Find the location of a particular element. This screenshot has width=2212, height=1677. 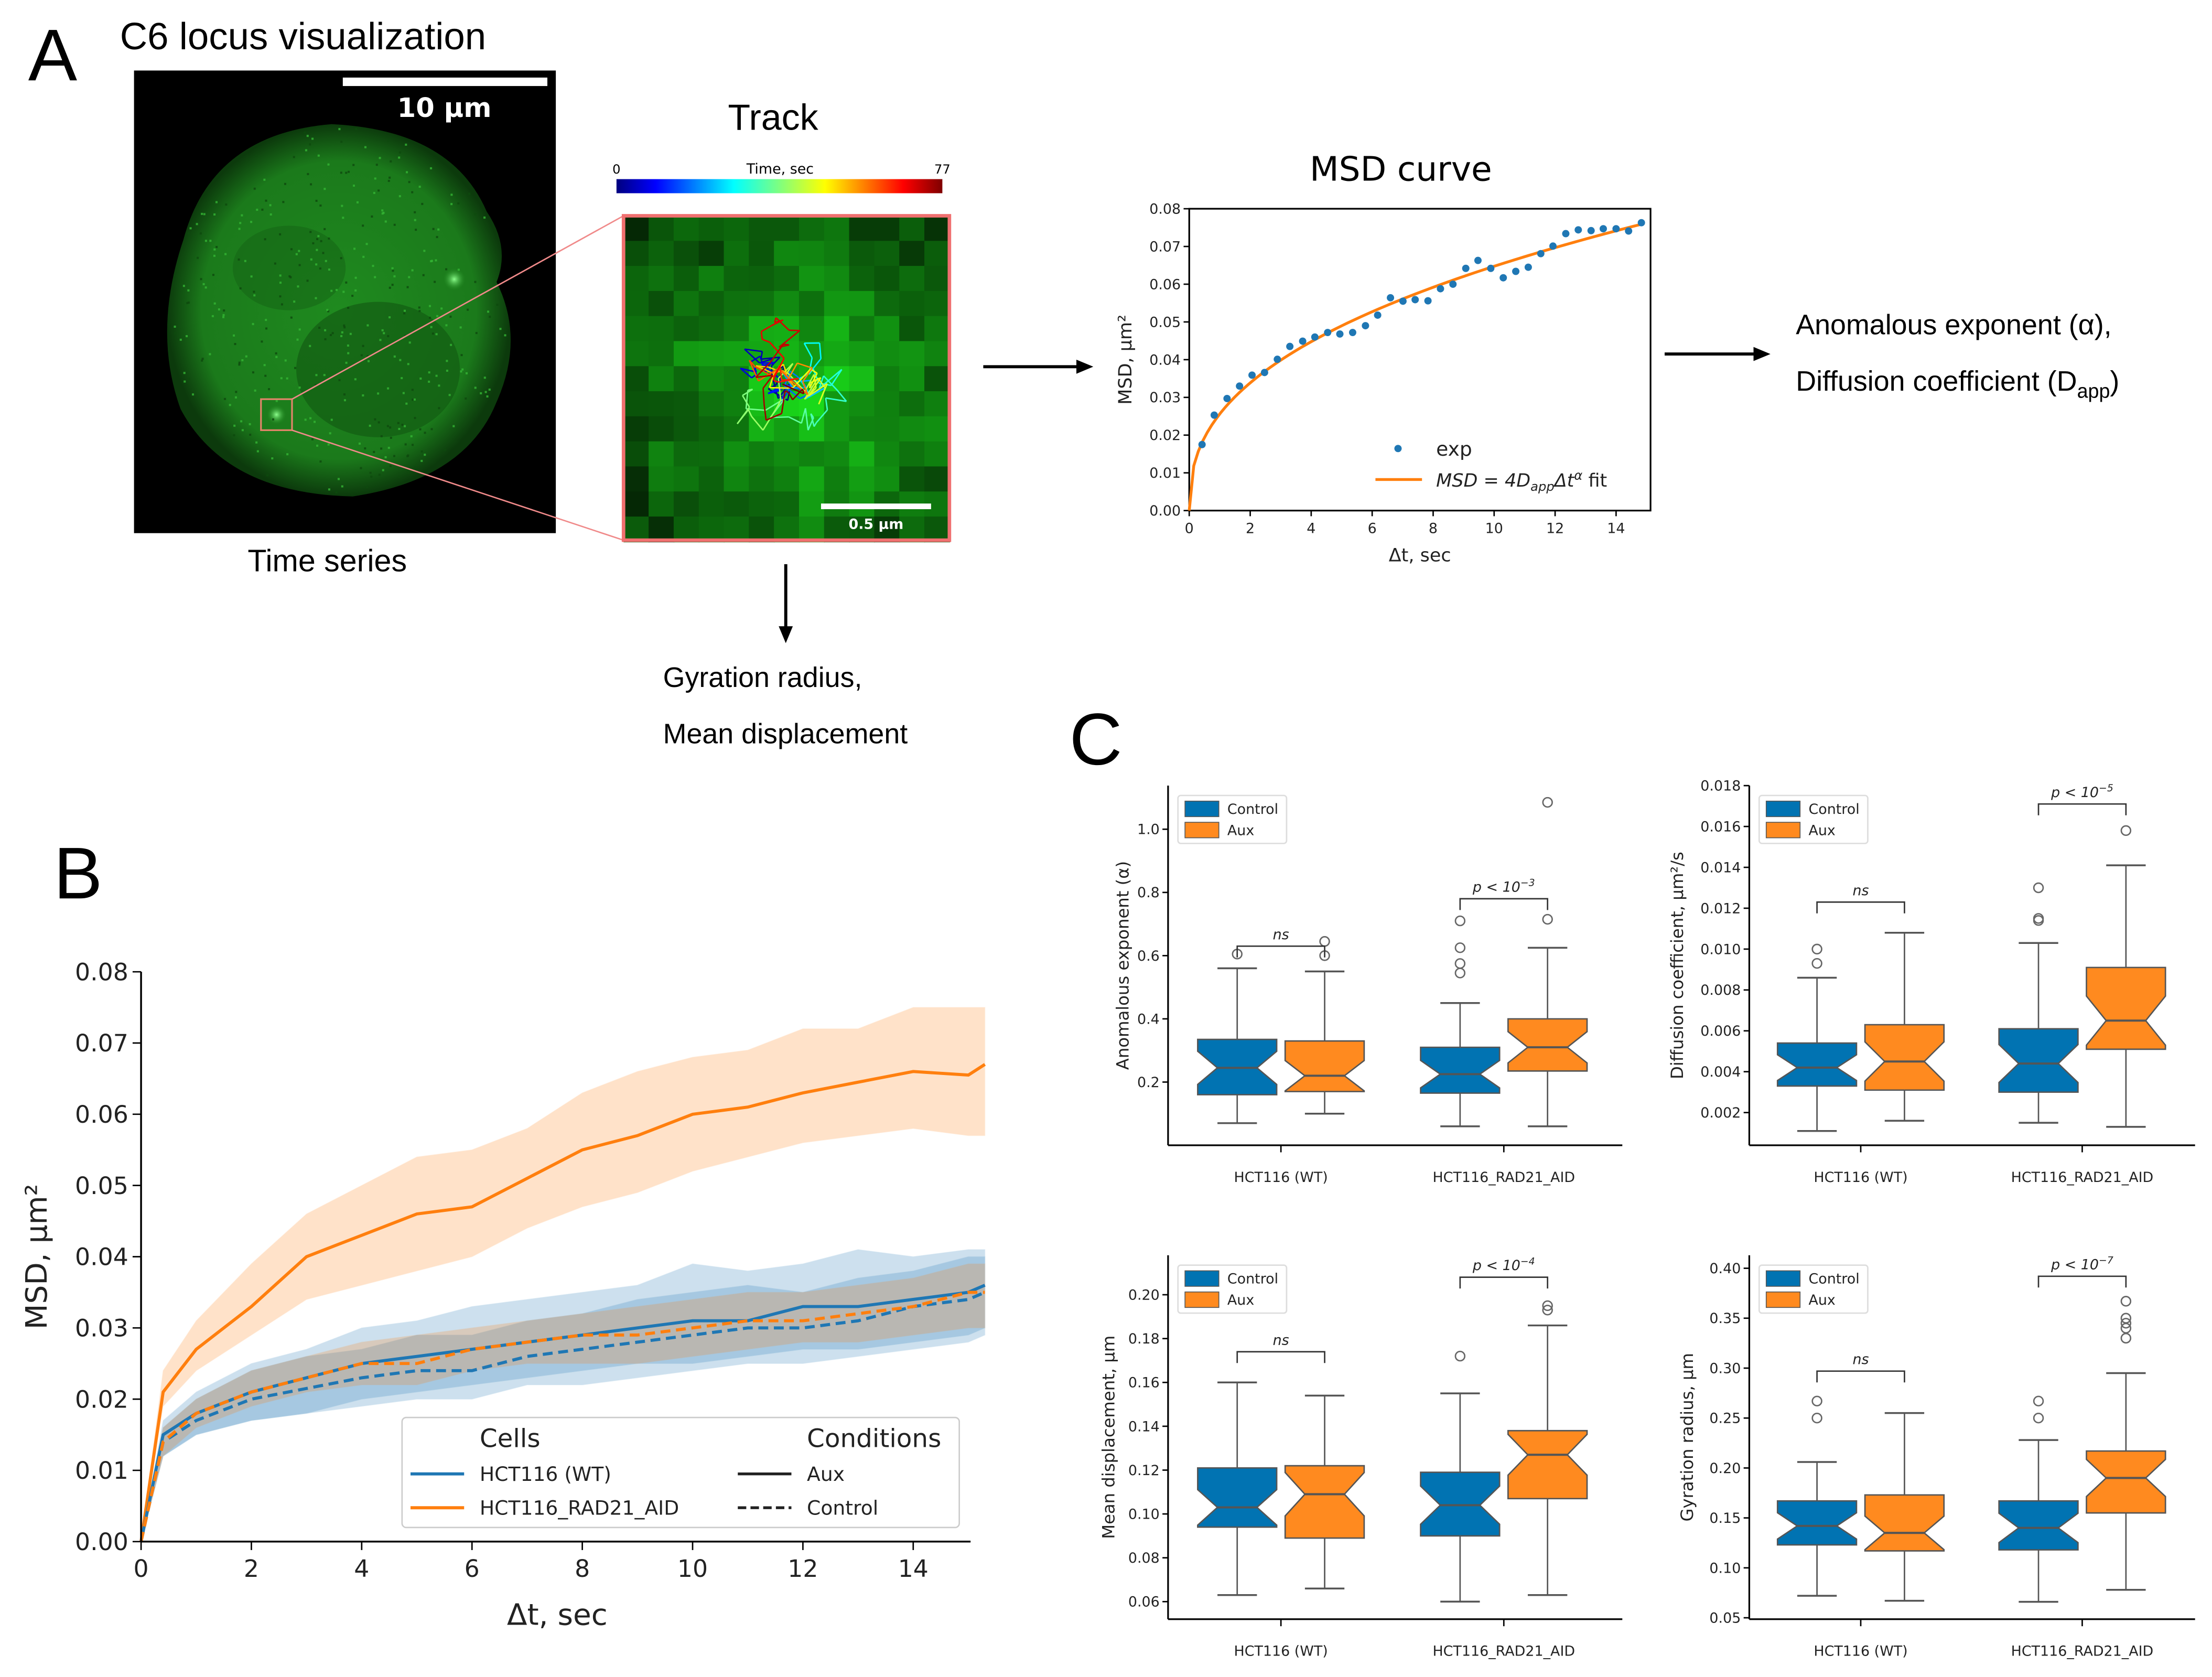

p-value-text: ns is located at coordinates (1860, 1359).